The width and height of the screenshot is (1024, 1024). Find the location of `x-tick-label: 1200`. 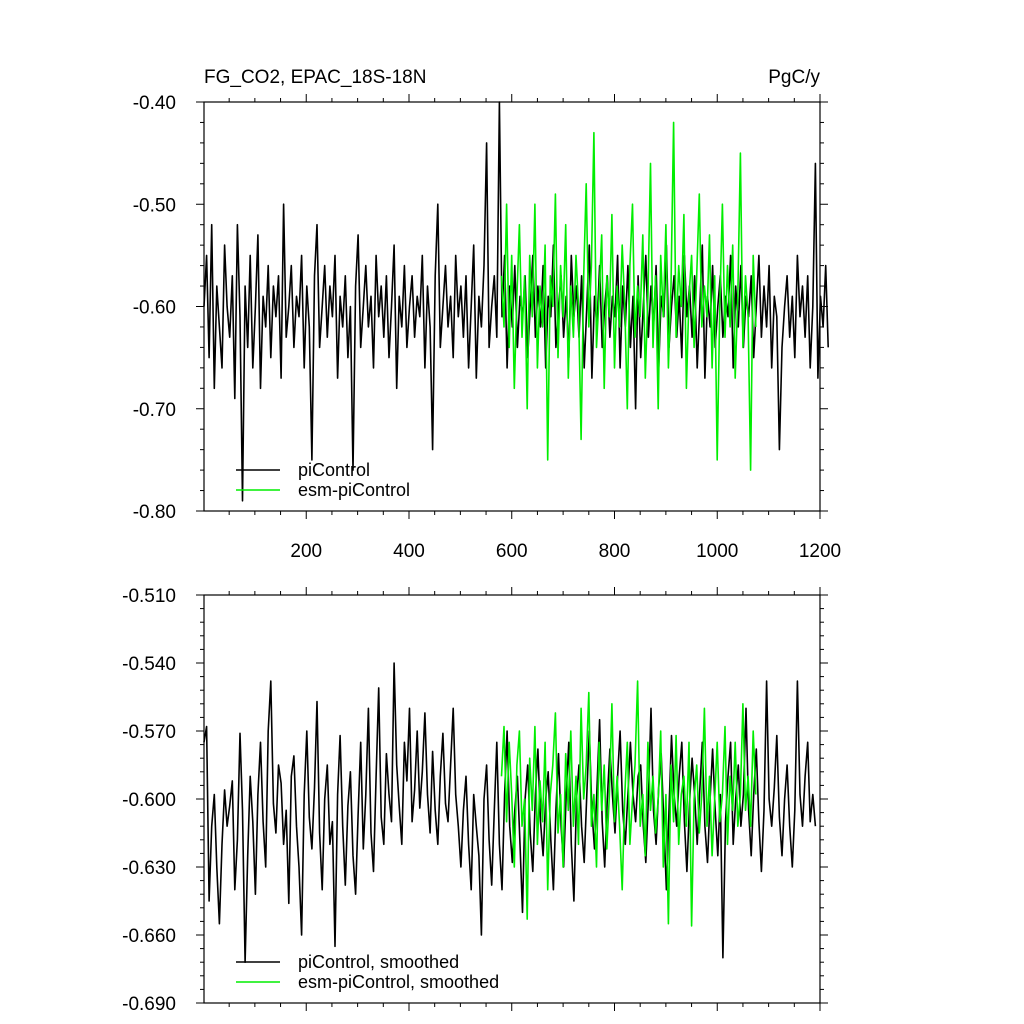

x-tick-label: 1200 is located at coordinates (820, 551).